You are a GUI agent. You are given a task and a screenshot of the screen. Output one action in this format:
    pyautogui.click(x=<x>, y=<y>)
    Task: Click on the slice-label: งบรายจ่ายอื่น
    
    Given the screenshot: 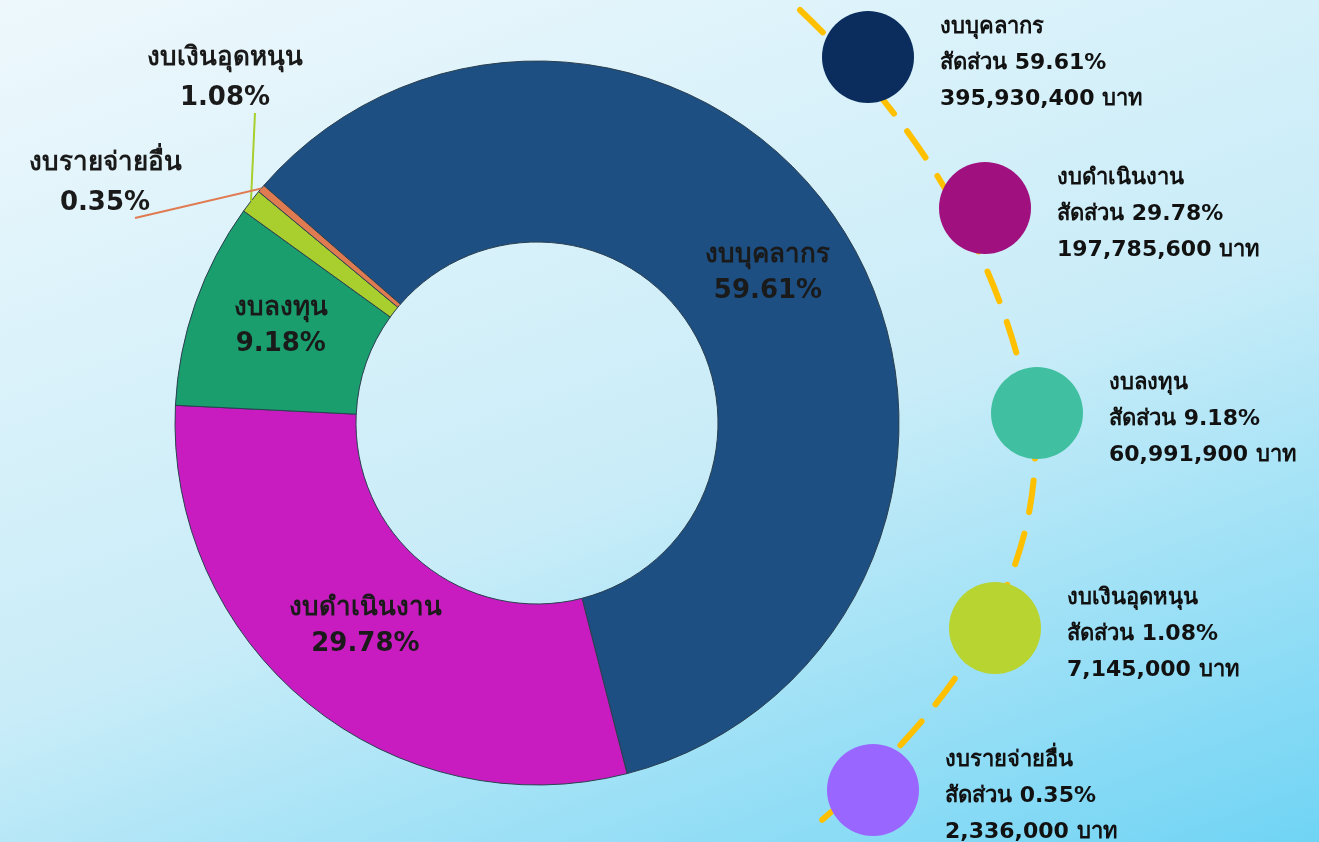 What is the action you would take?
    pyautogui.click(x=105, y=159)
    